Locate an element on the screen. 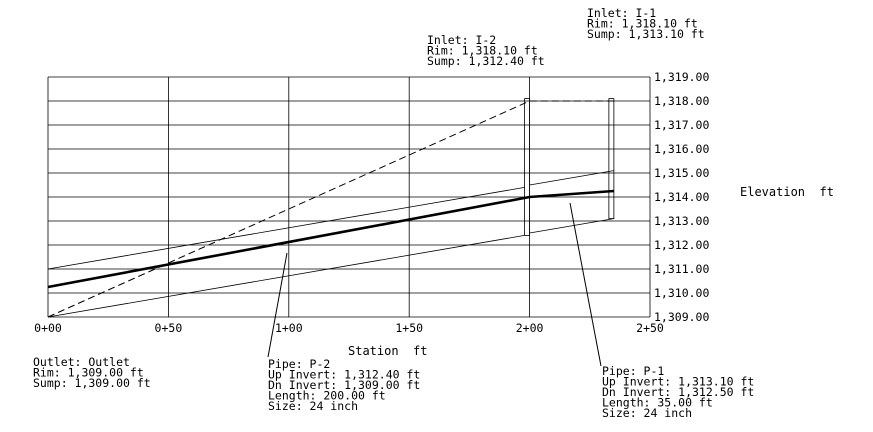 The width and height of the screenshot is (873, 432). y-tick-label: 1,310.00 is located at coordinates (681, 293).